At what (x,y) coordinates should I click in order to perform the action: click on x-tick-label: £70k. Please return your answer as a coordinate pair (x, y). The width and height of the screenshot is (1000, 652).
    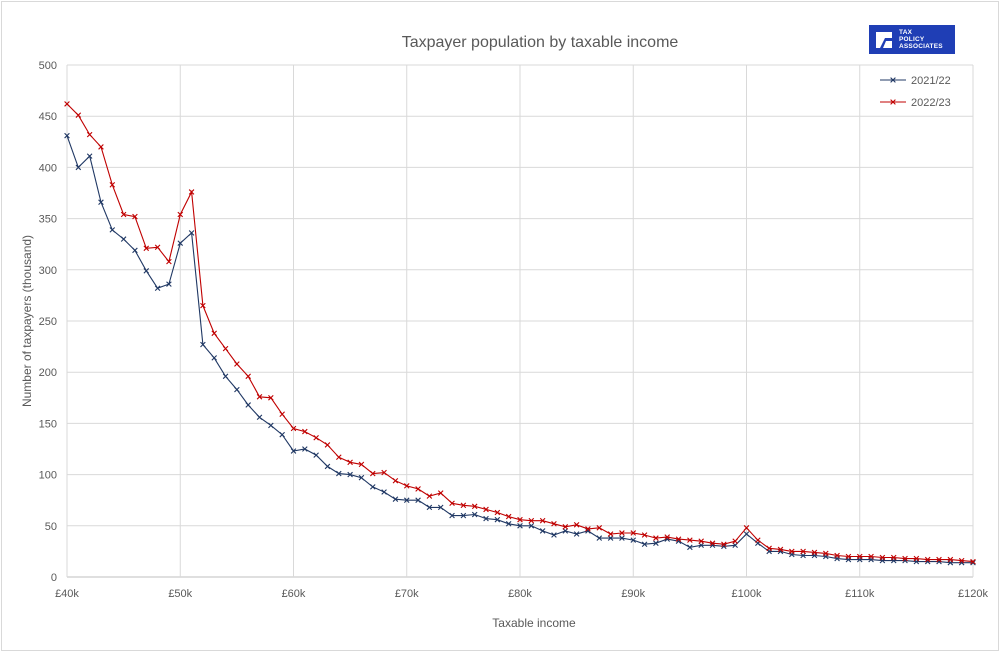
    Looking at the image, I should click on (407, 594).